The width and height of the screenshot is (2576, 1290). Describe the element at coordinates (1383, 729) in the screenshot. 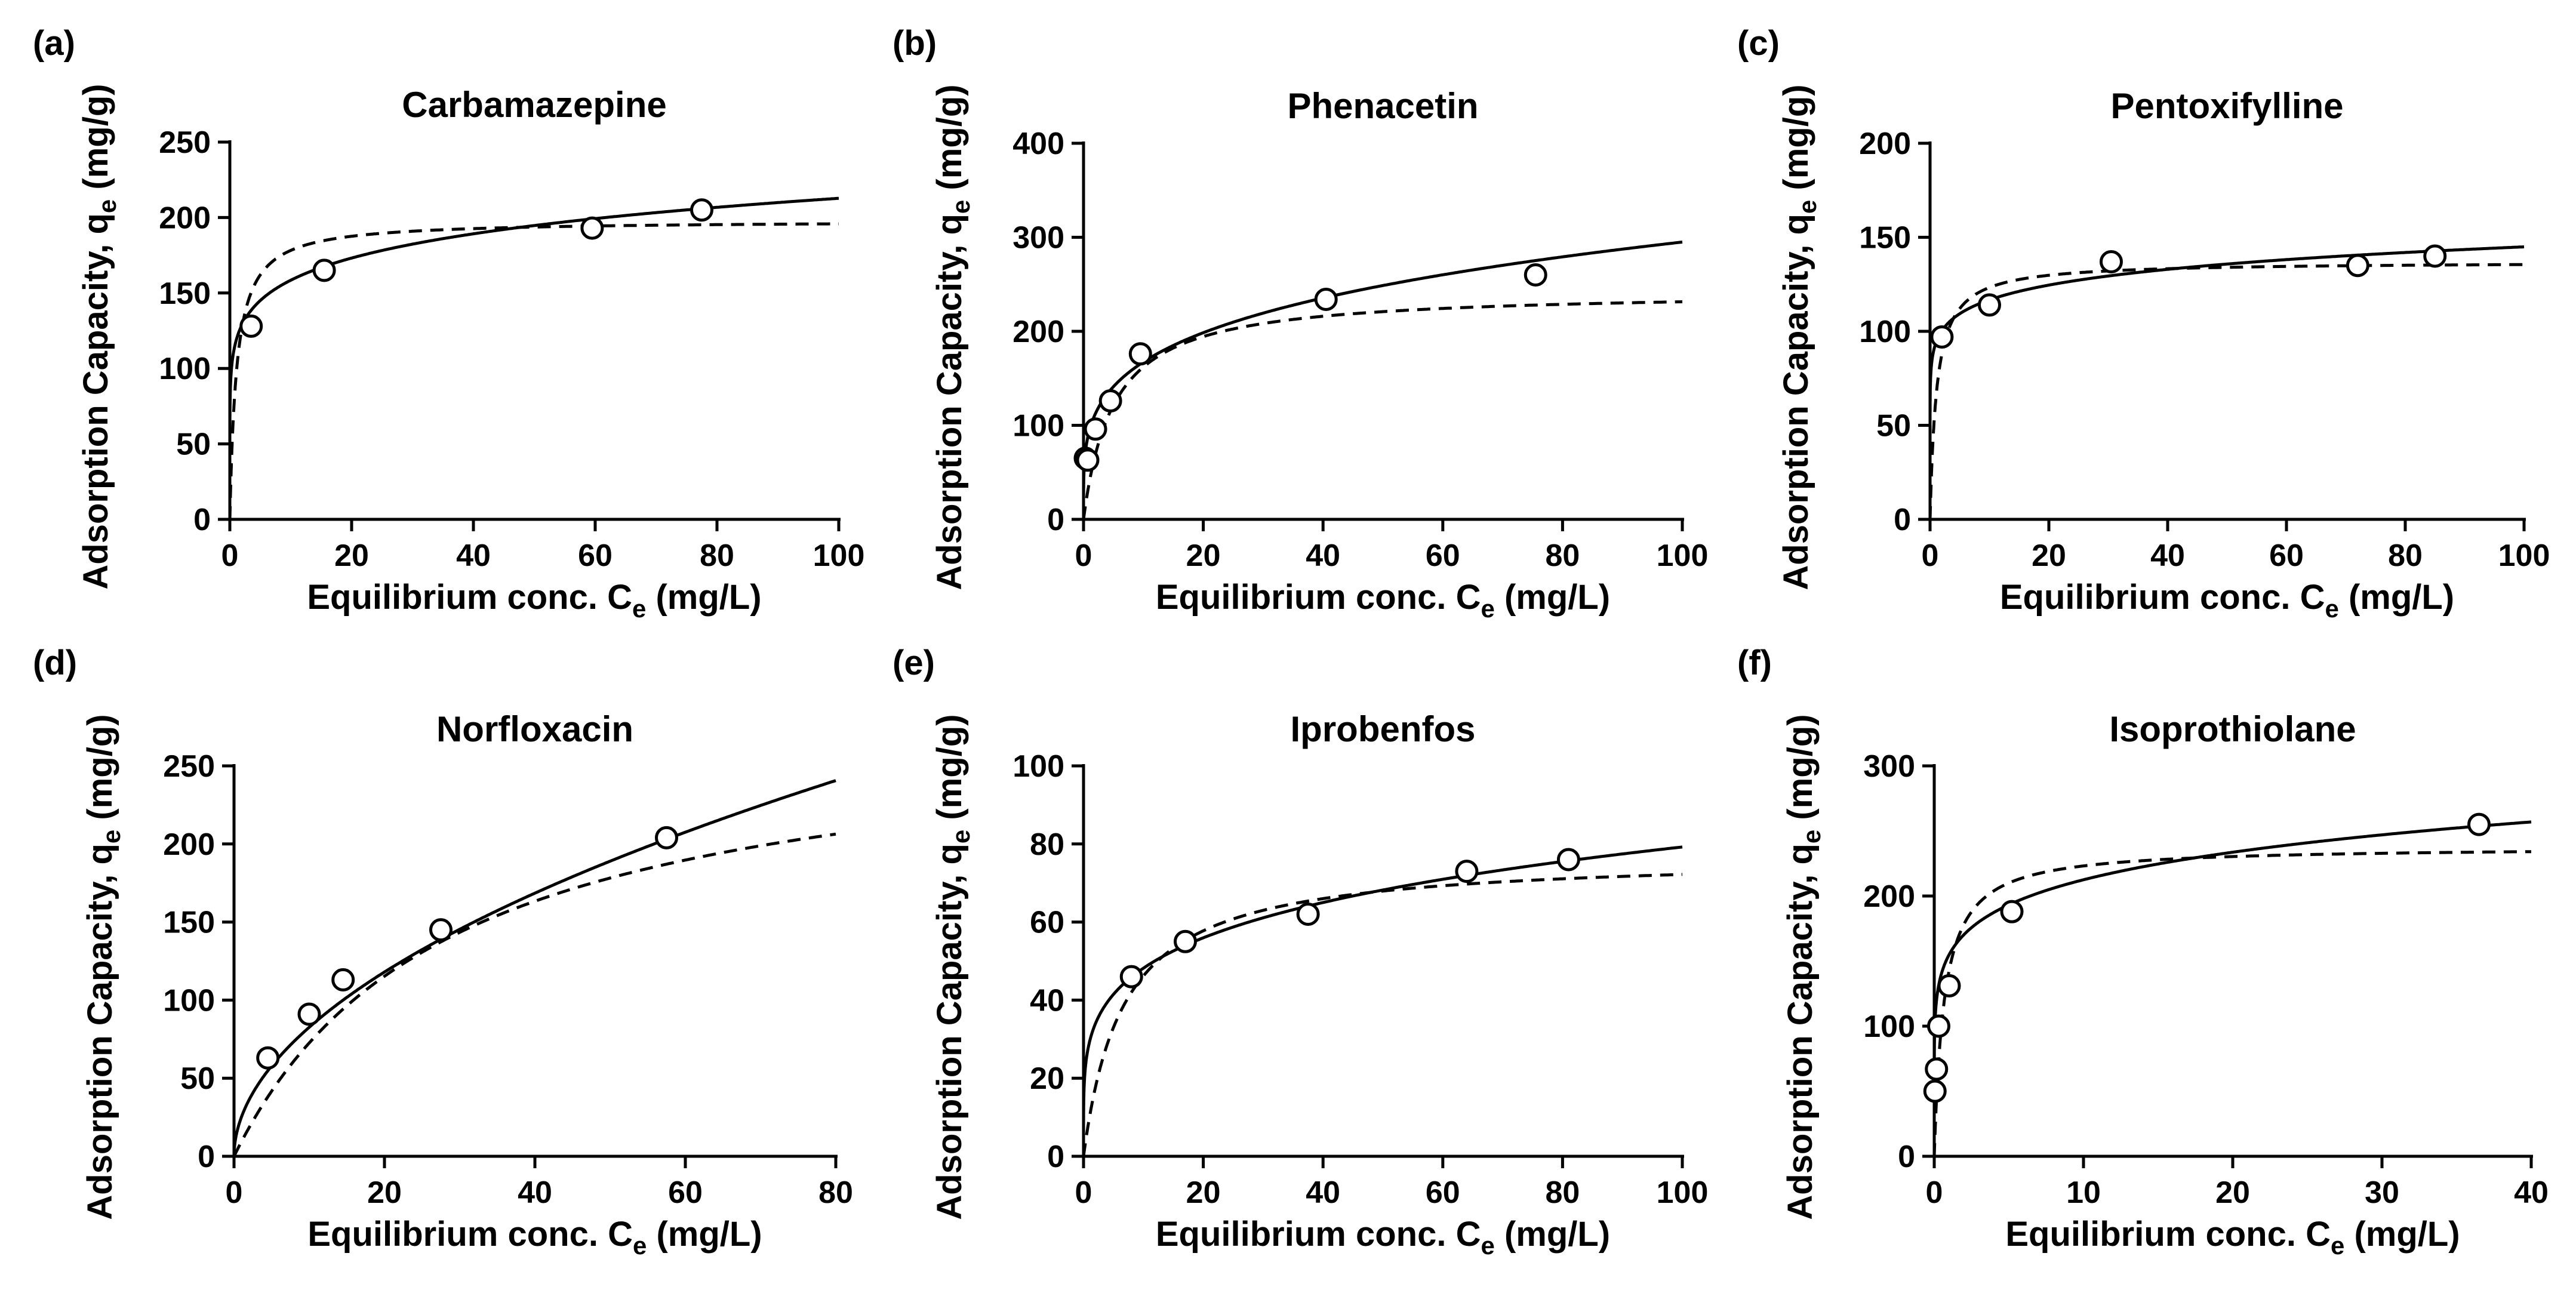

I see `chart-title: Iprobenfos` at that location.